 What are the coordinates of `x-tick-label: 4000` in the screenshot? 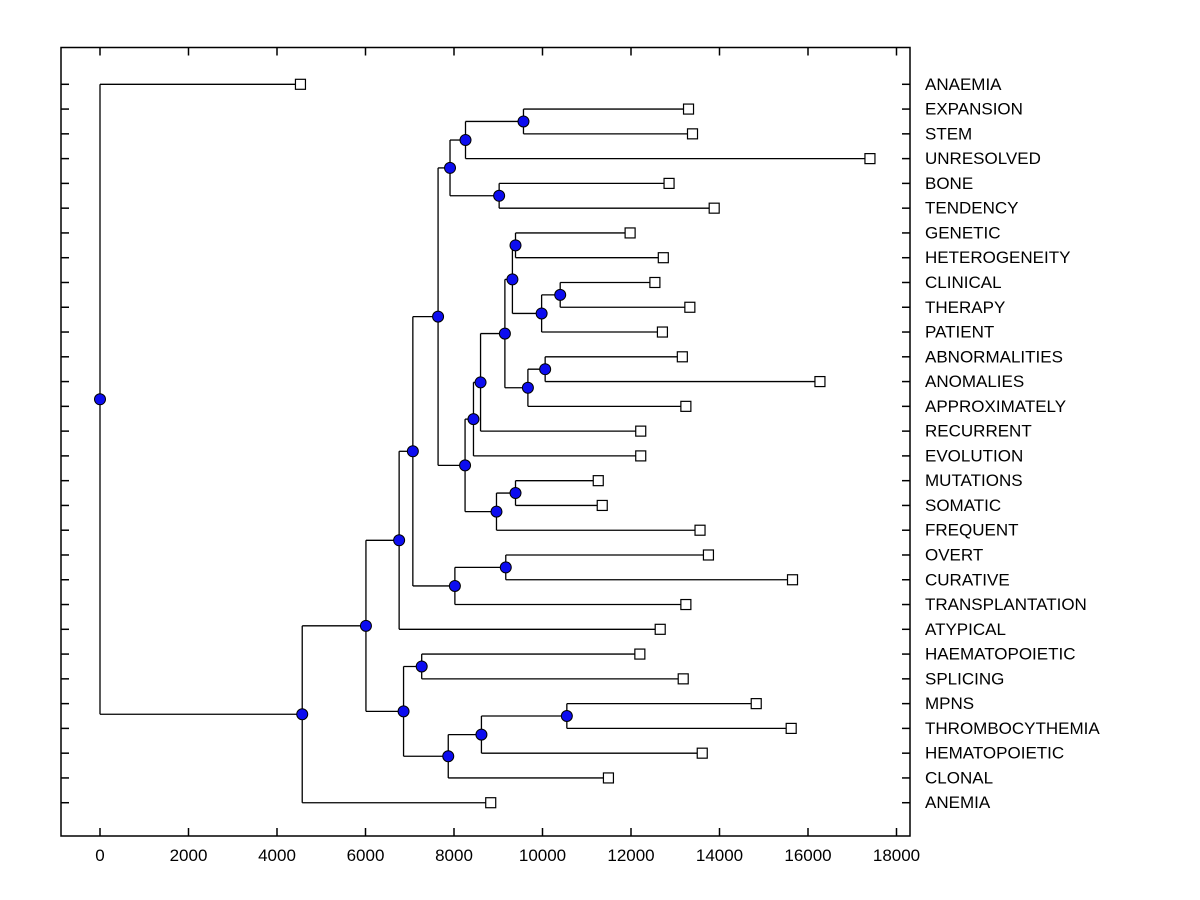 It's located at (277, 855).